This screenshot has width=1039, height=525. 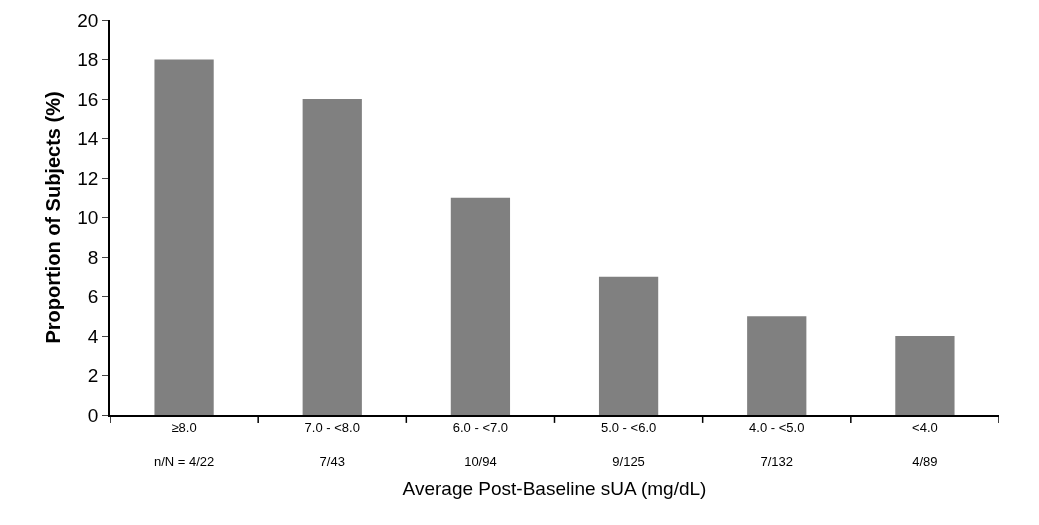 I want to click on y-tick-label: 6, so click(x=93, y=297).